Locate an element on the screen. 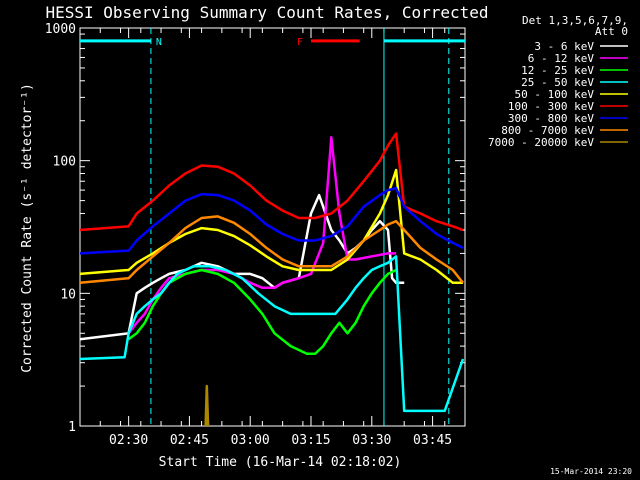 The image size is (640, 480). x-tick-label: 03:00 is located at coordinates (250, 440).